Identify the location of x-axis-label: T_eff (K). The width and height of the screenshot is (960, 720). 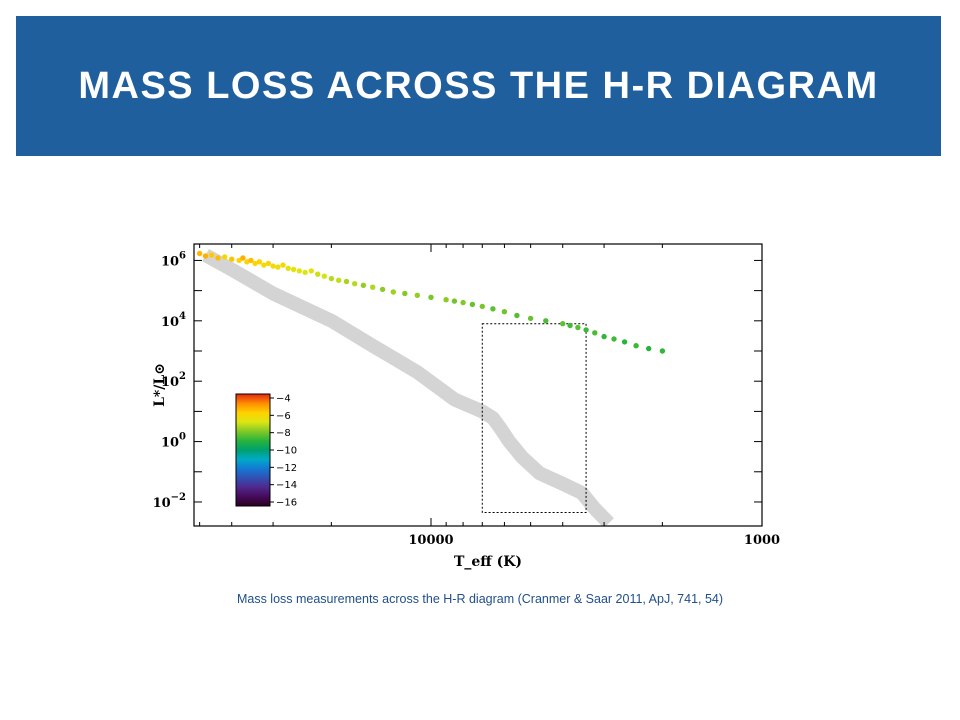
(488, 562).